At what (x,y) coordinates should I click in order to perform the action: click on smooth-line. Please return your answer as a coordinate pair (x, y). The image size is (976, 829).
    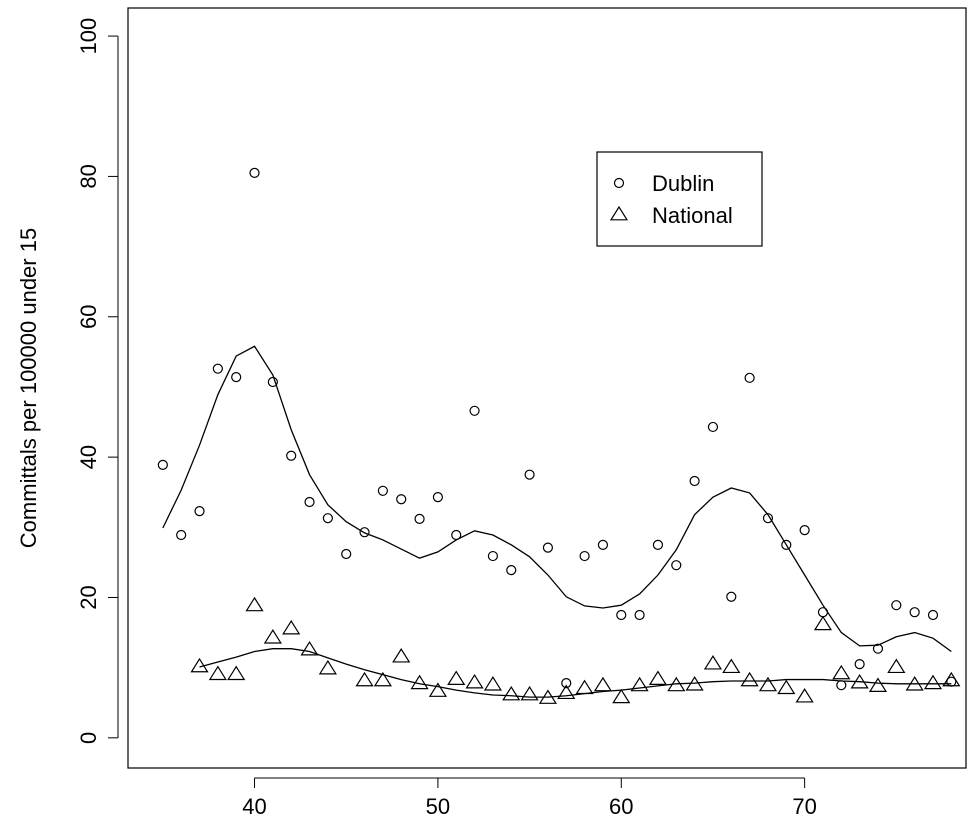
    Looking at the image, I should click on (575, 673).